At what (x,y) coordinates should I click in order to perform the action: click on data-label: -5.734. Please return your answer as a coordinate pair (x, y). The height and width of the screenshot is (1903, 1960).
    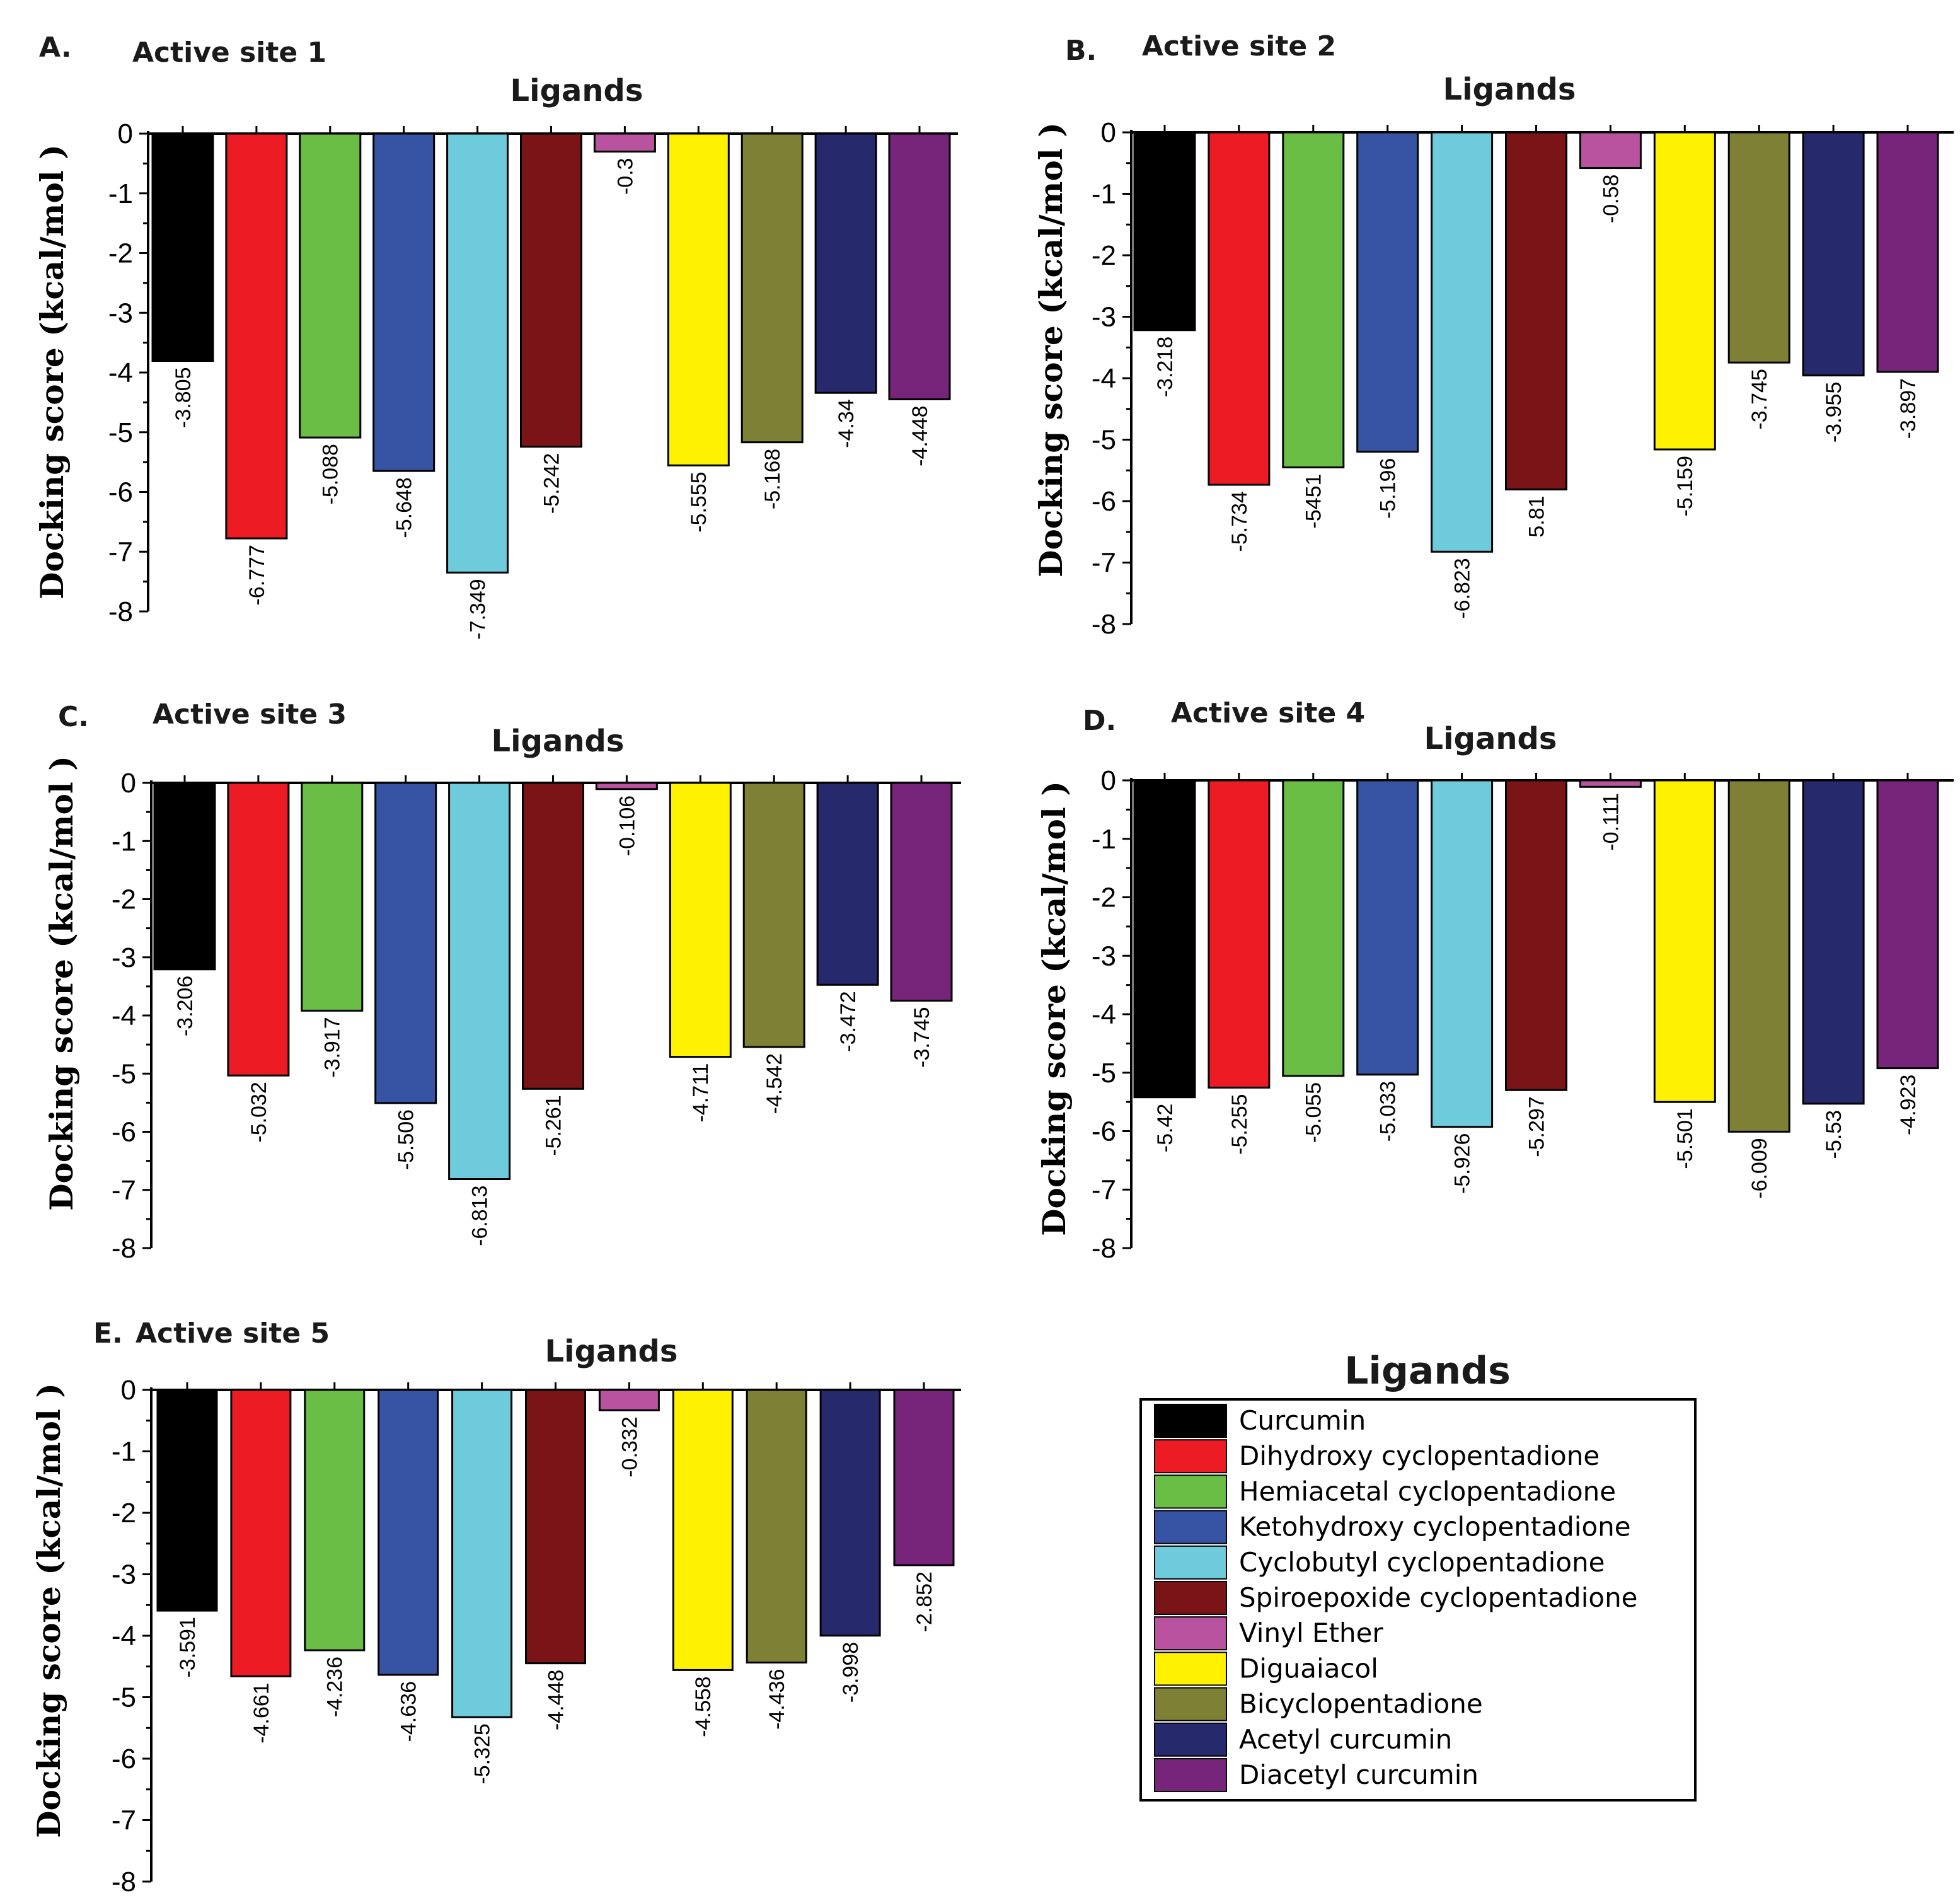
    Looking at the image, I should click on (1240, 521).